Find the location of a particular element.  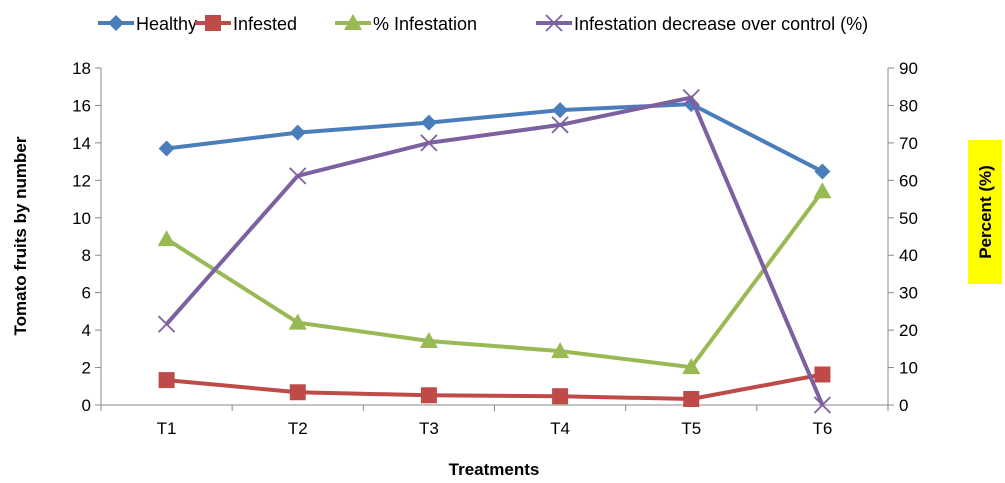

x-tick-label: T2 is located at coordinates (298, 428).